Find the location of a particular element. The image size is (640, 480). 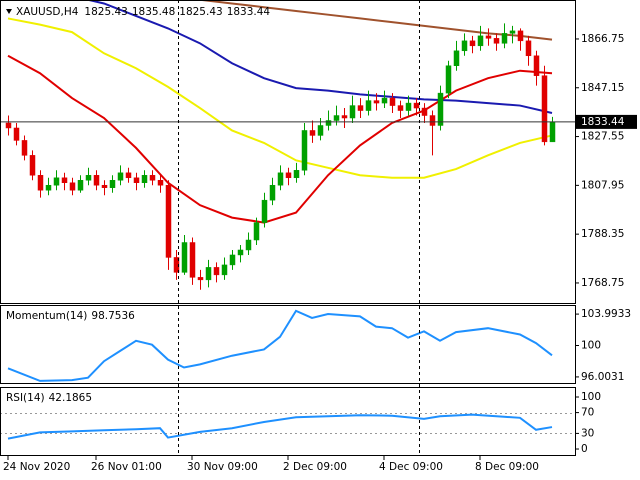

header-close: 1833.44 is located at coordinates (249, 12).